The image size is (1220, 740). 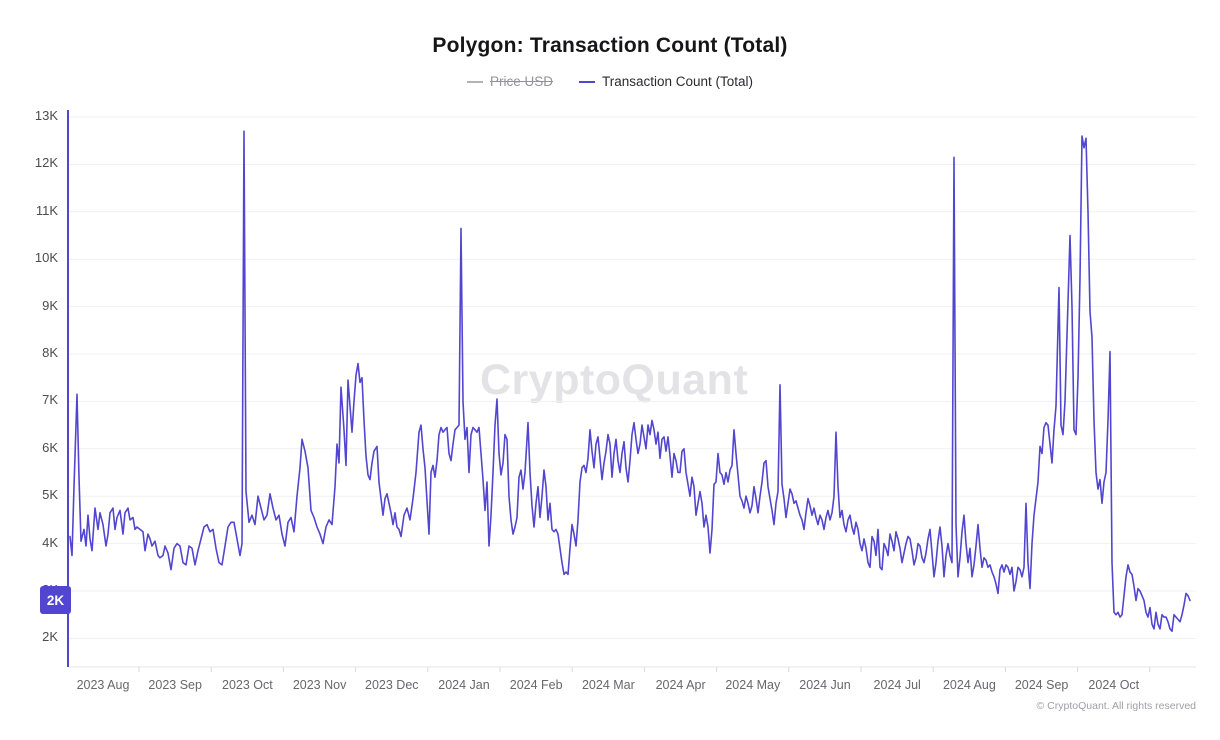 What do you see at coordinates (50, 447) in the screenshot?
I see `y-axis-tick-label: 6K` at bounding box center [50, 447].